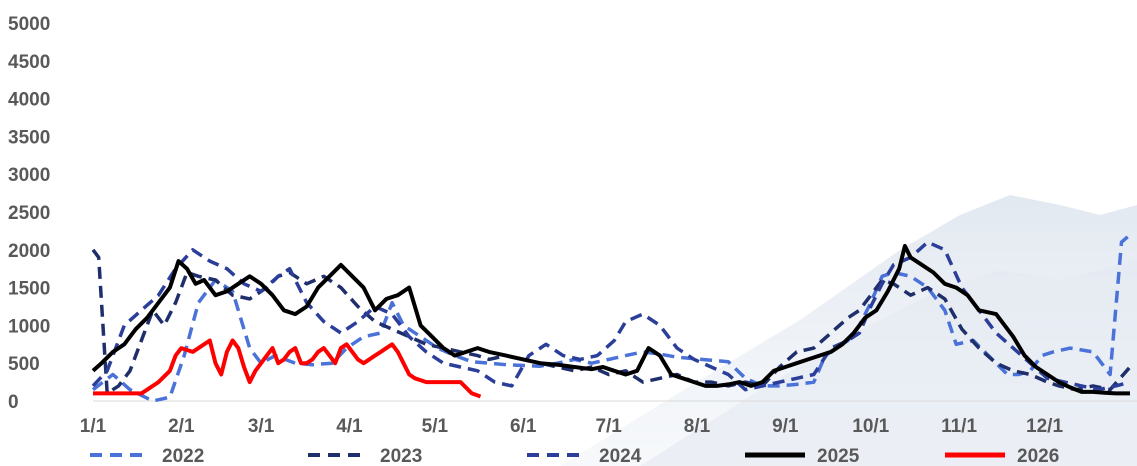 The width and height of the screenshot is (1137, 466). What do you see at coordinates (29, 175) in the screenshot?
I see `y-tick-label: 3000` at bounding box center [29, 175].